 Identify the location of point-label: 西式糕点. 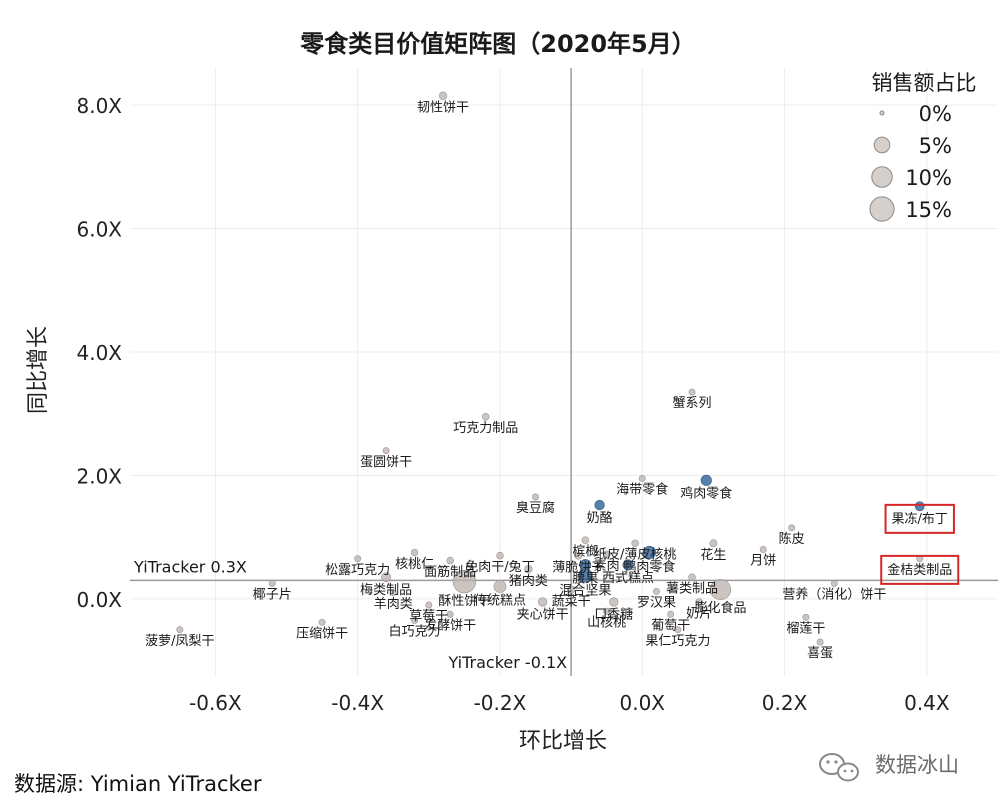
(628, 578).